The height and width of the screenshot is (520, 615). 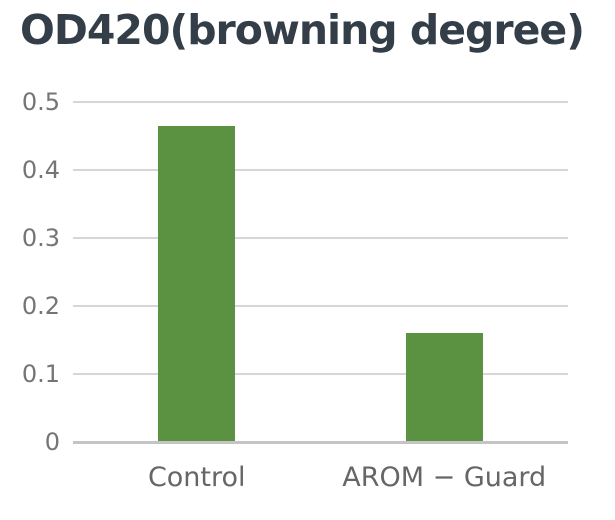 I want to click on chart-title: OD420(browning degree), so click(x=302, y=30).